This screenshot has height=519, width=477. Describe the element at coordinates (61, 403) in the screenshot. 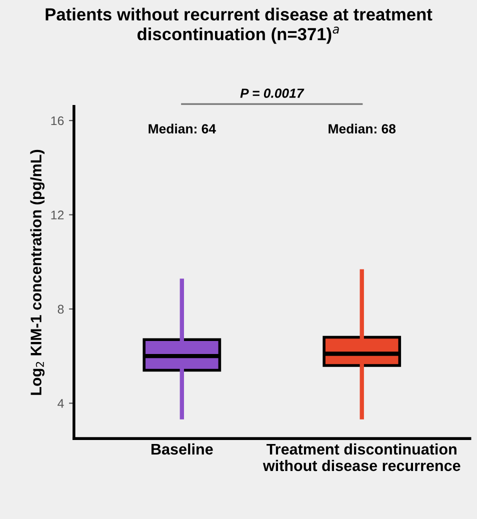

I see `y-tick-label: 4` at that location.